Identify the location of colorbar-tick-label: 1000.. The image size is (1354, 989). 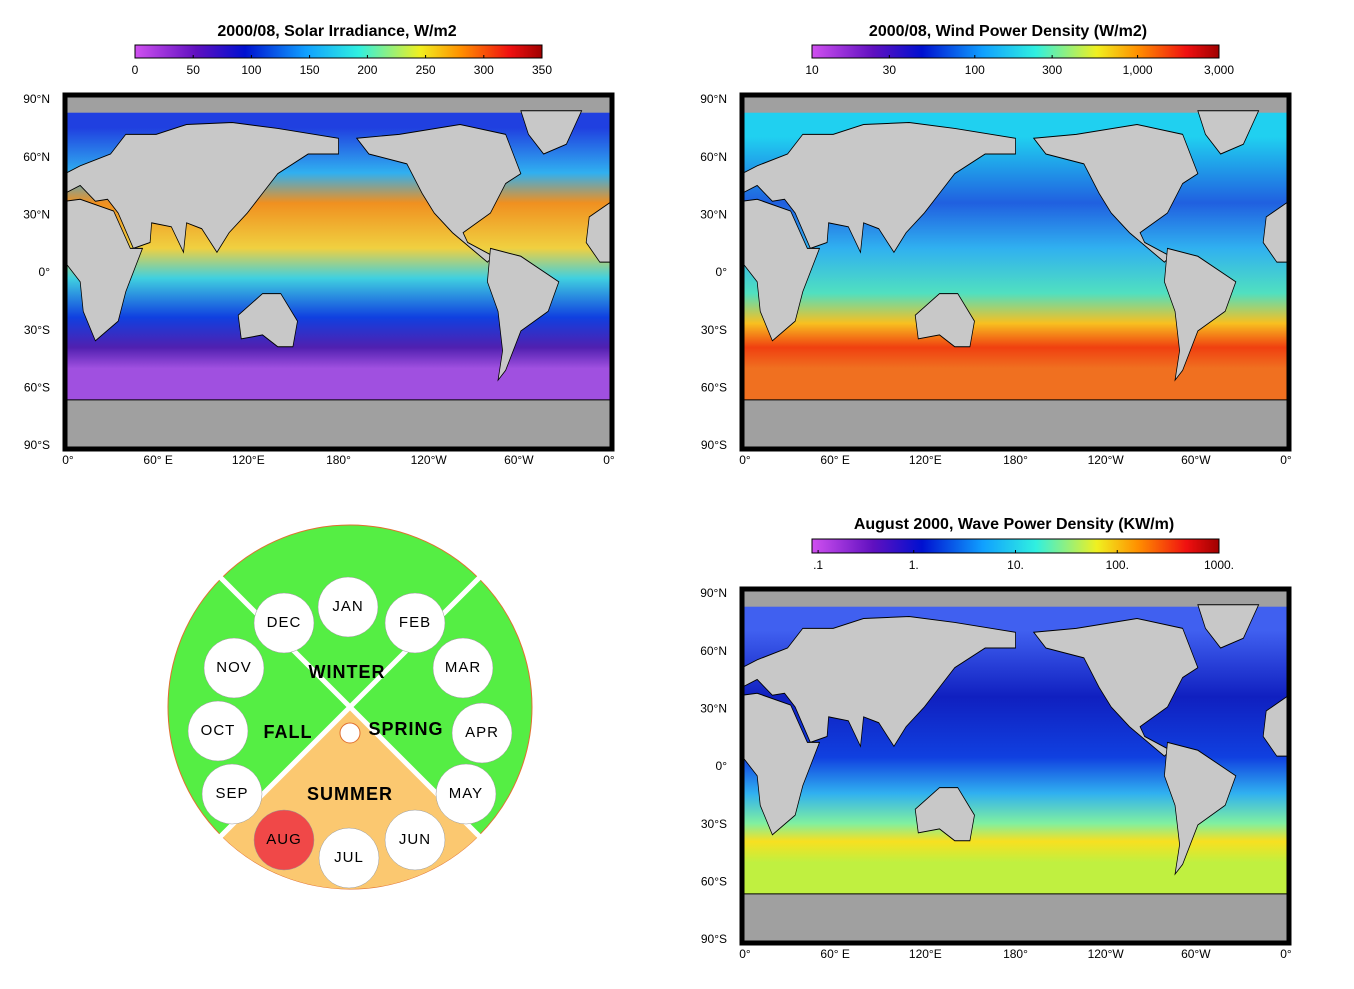
(1219, 565).